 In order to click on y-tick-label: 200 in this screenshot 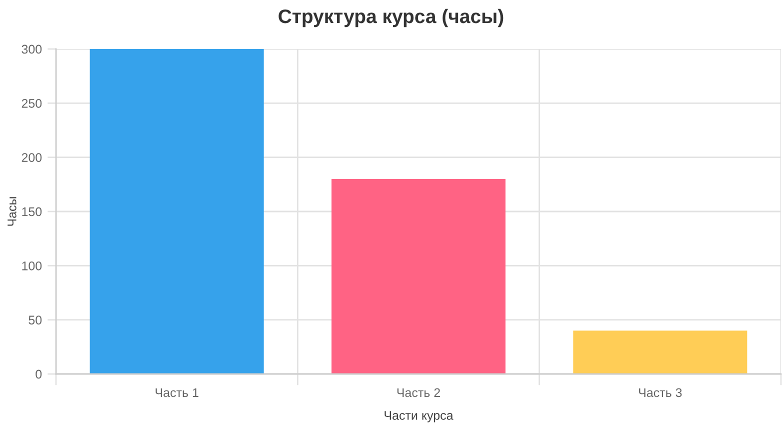, I will do `click(32, 157)`.